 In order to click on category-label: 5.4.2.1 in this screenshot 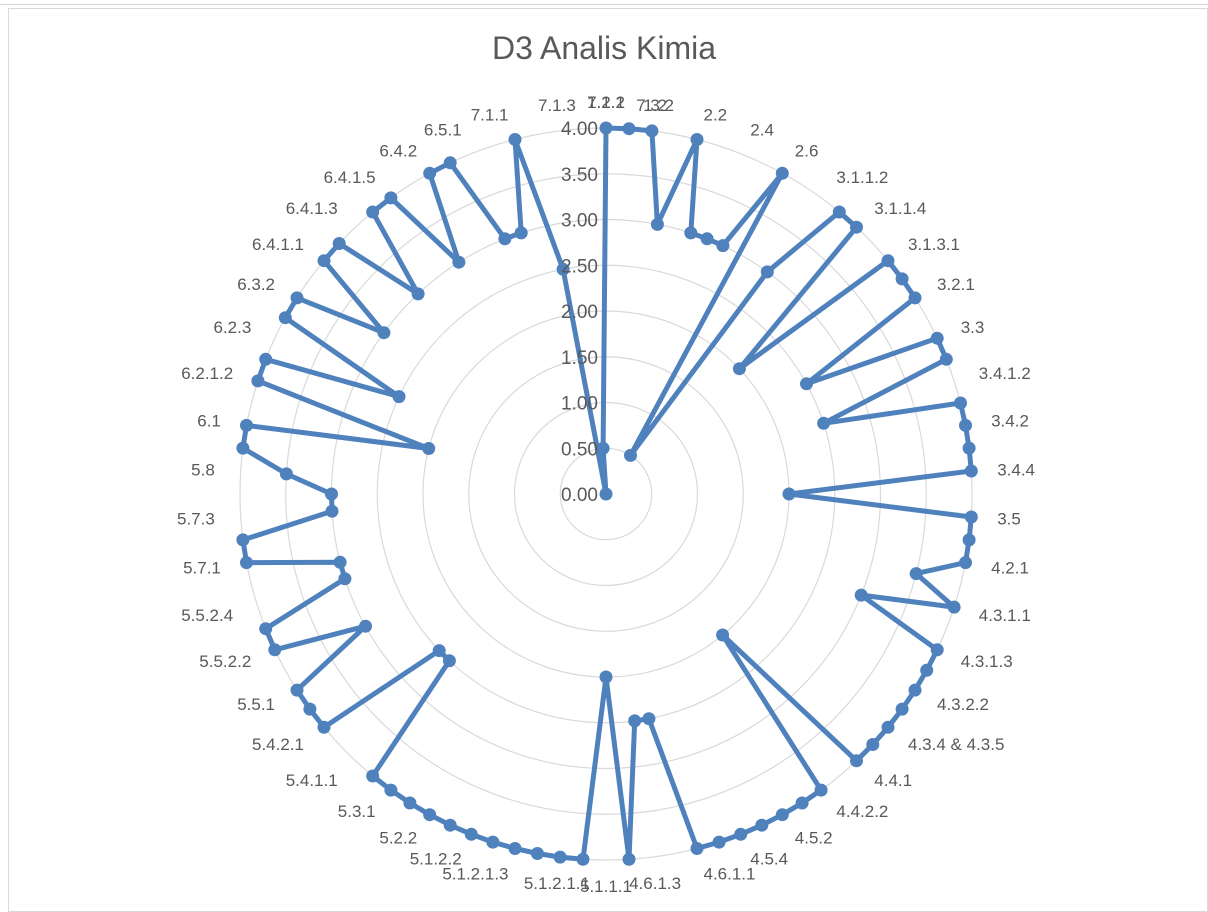, I will do `click(278, 744)`.